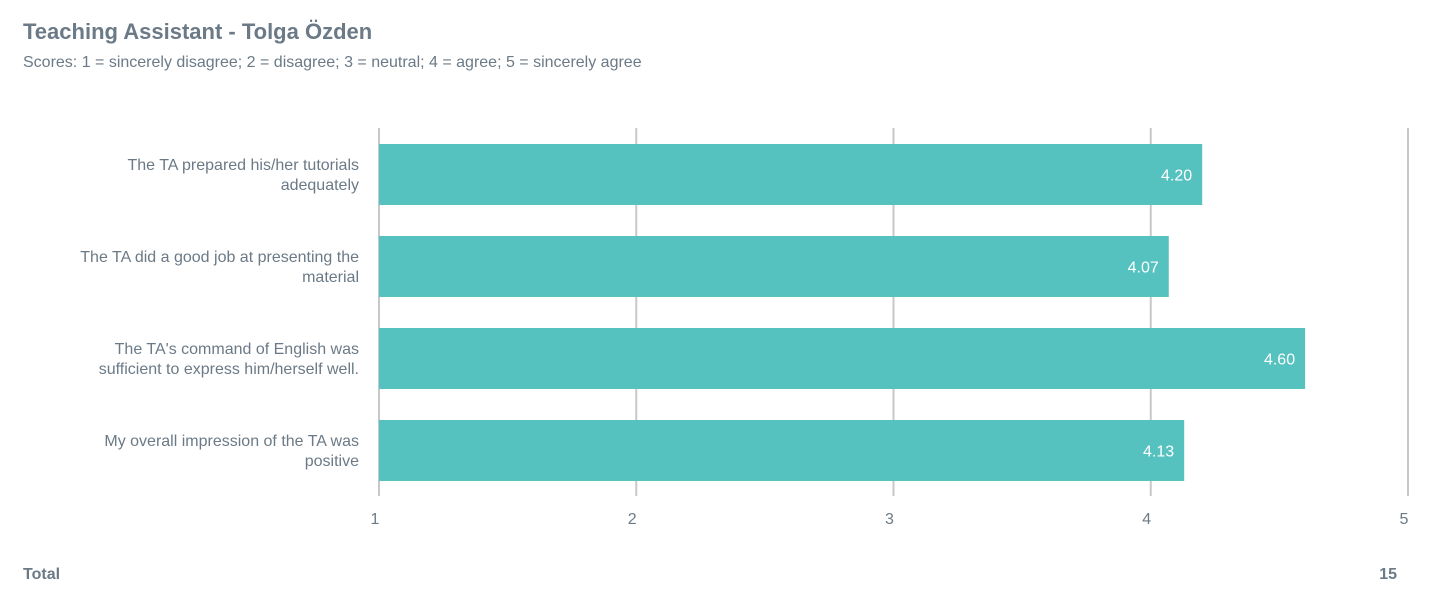 The height and width of the screenshot is (611, 1430). I want to click on bar-value-label: 4.60, so click(1279, 360).